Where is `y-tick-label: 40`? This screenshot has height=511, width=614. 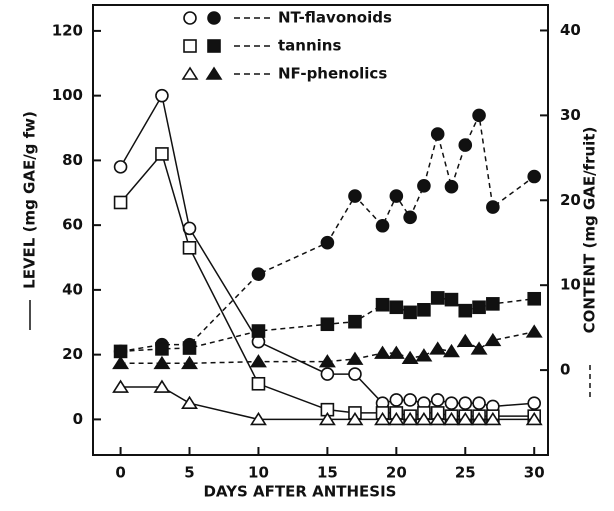 y-tick-label: 40 is located at coordinates (72, 289).